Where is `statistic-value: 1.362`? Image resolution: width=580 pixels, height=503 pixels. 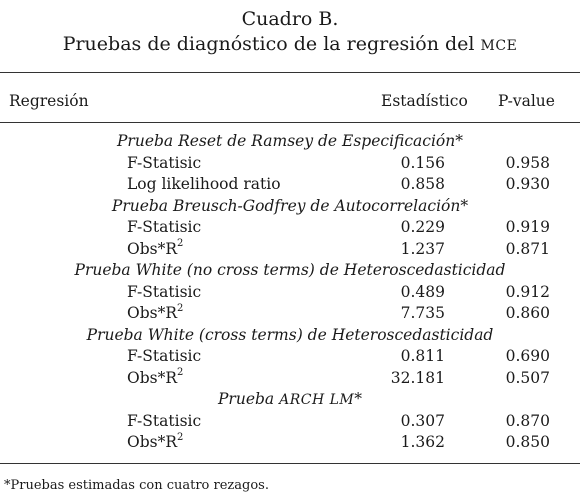
statistic-value: 1.362 is located at coordinates (422, 442).